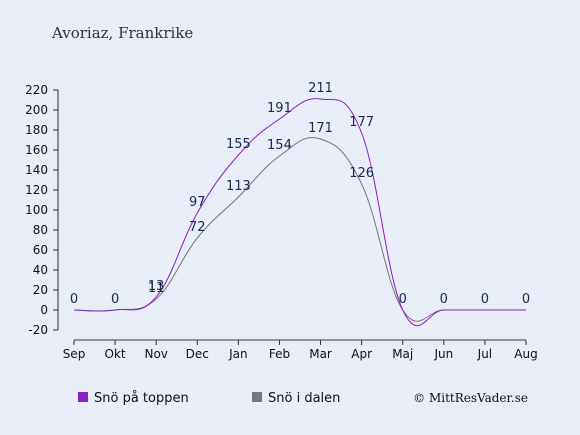 The width and height of the screenshot is (580, 435). Describe the element at coordinates (320, 128) in the screenshot. I see `data-label-valley: 171` at that location.